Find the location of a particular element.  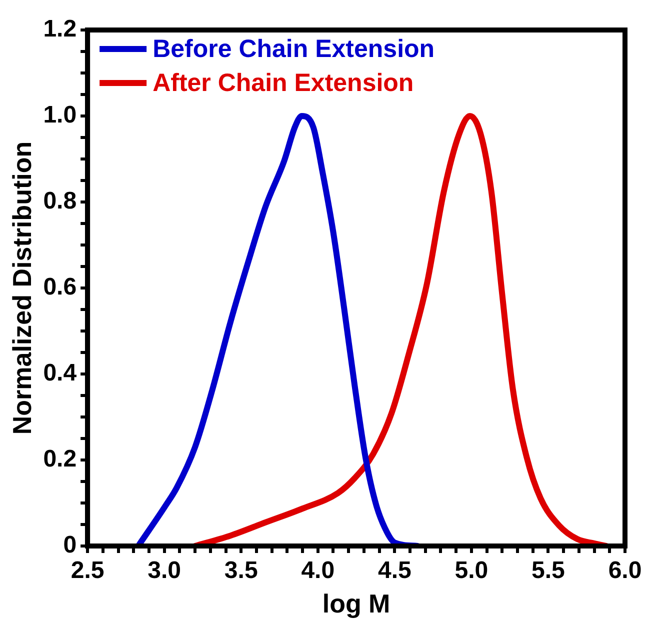

y-tick-label: 1.2 is located at coordinates (60, 29).